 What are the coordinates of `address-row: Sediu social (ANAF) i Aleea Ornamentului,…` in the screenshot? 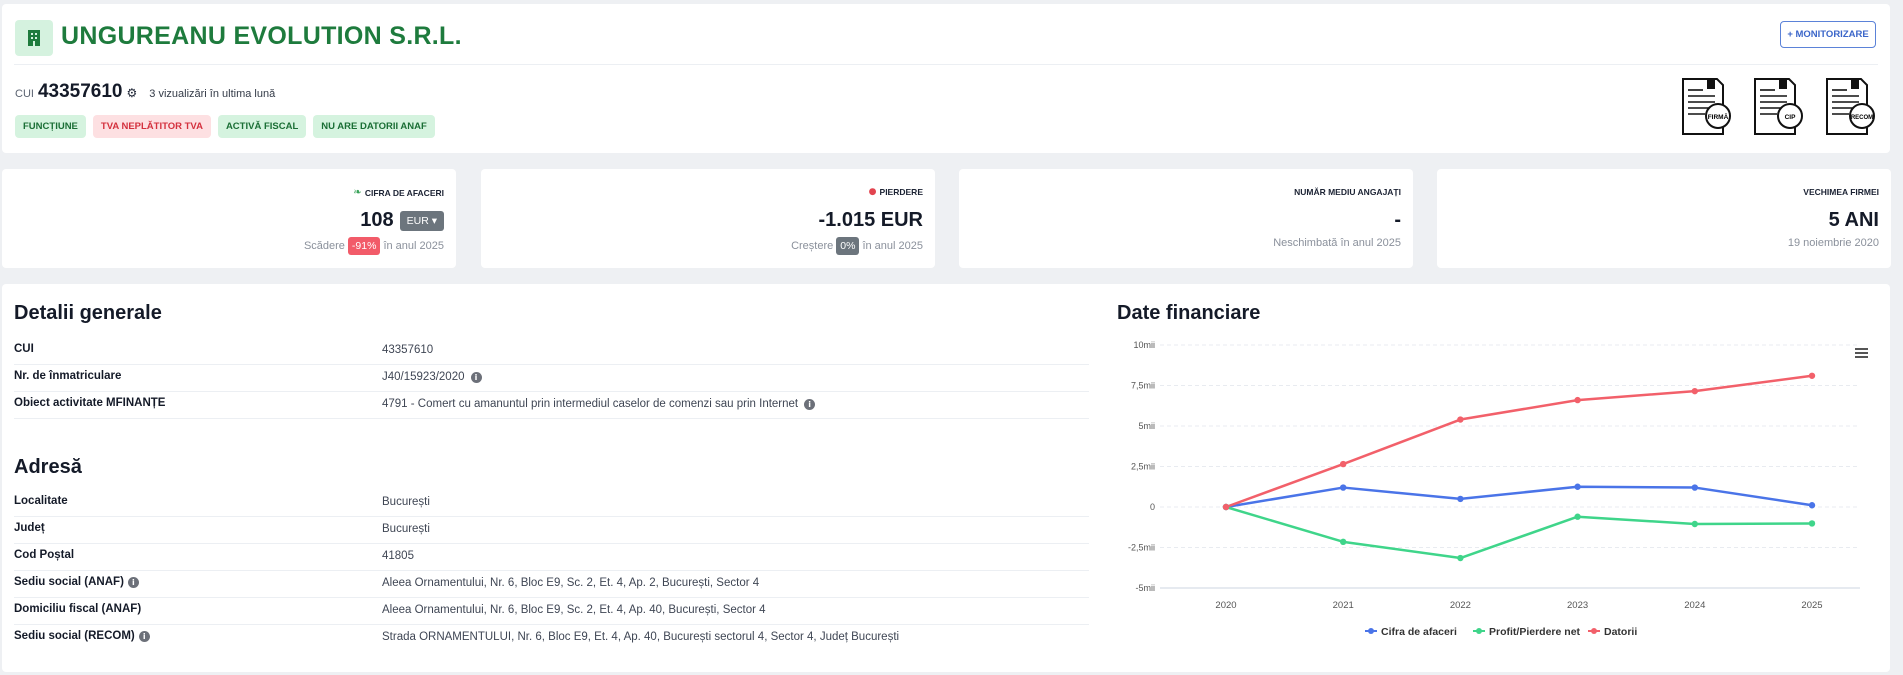 It's located at (551, 584).